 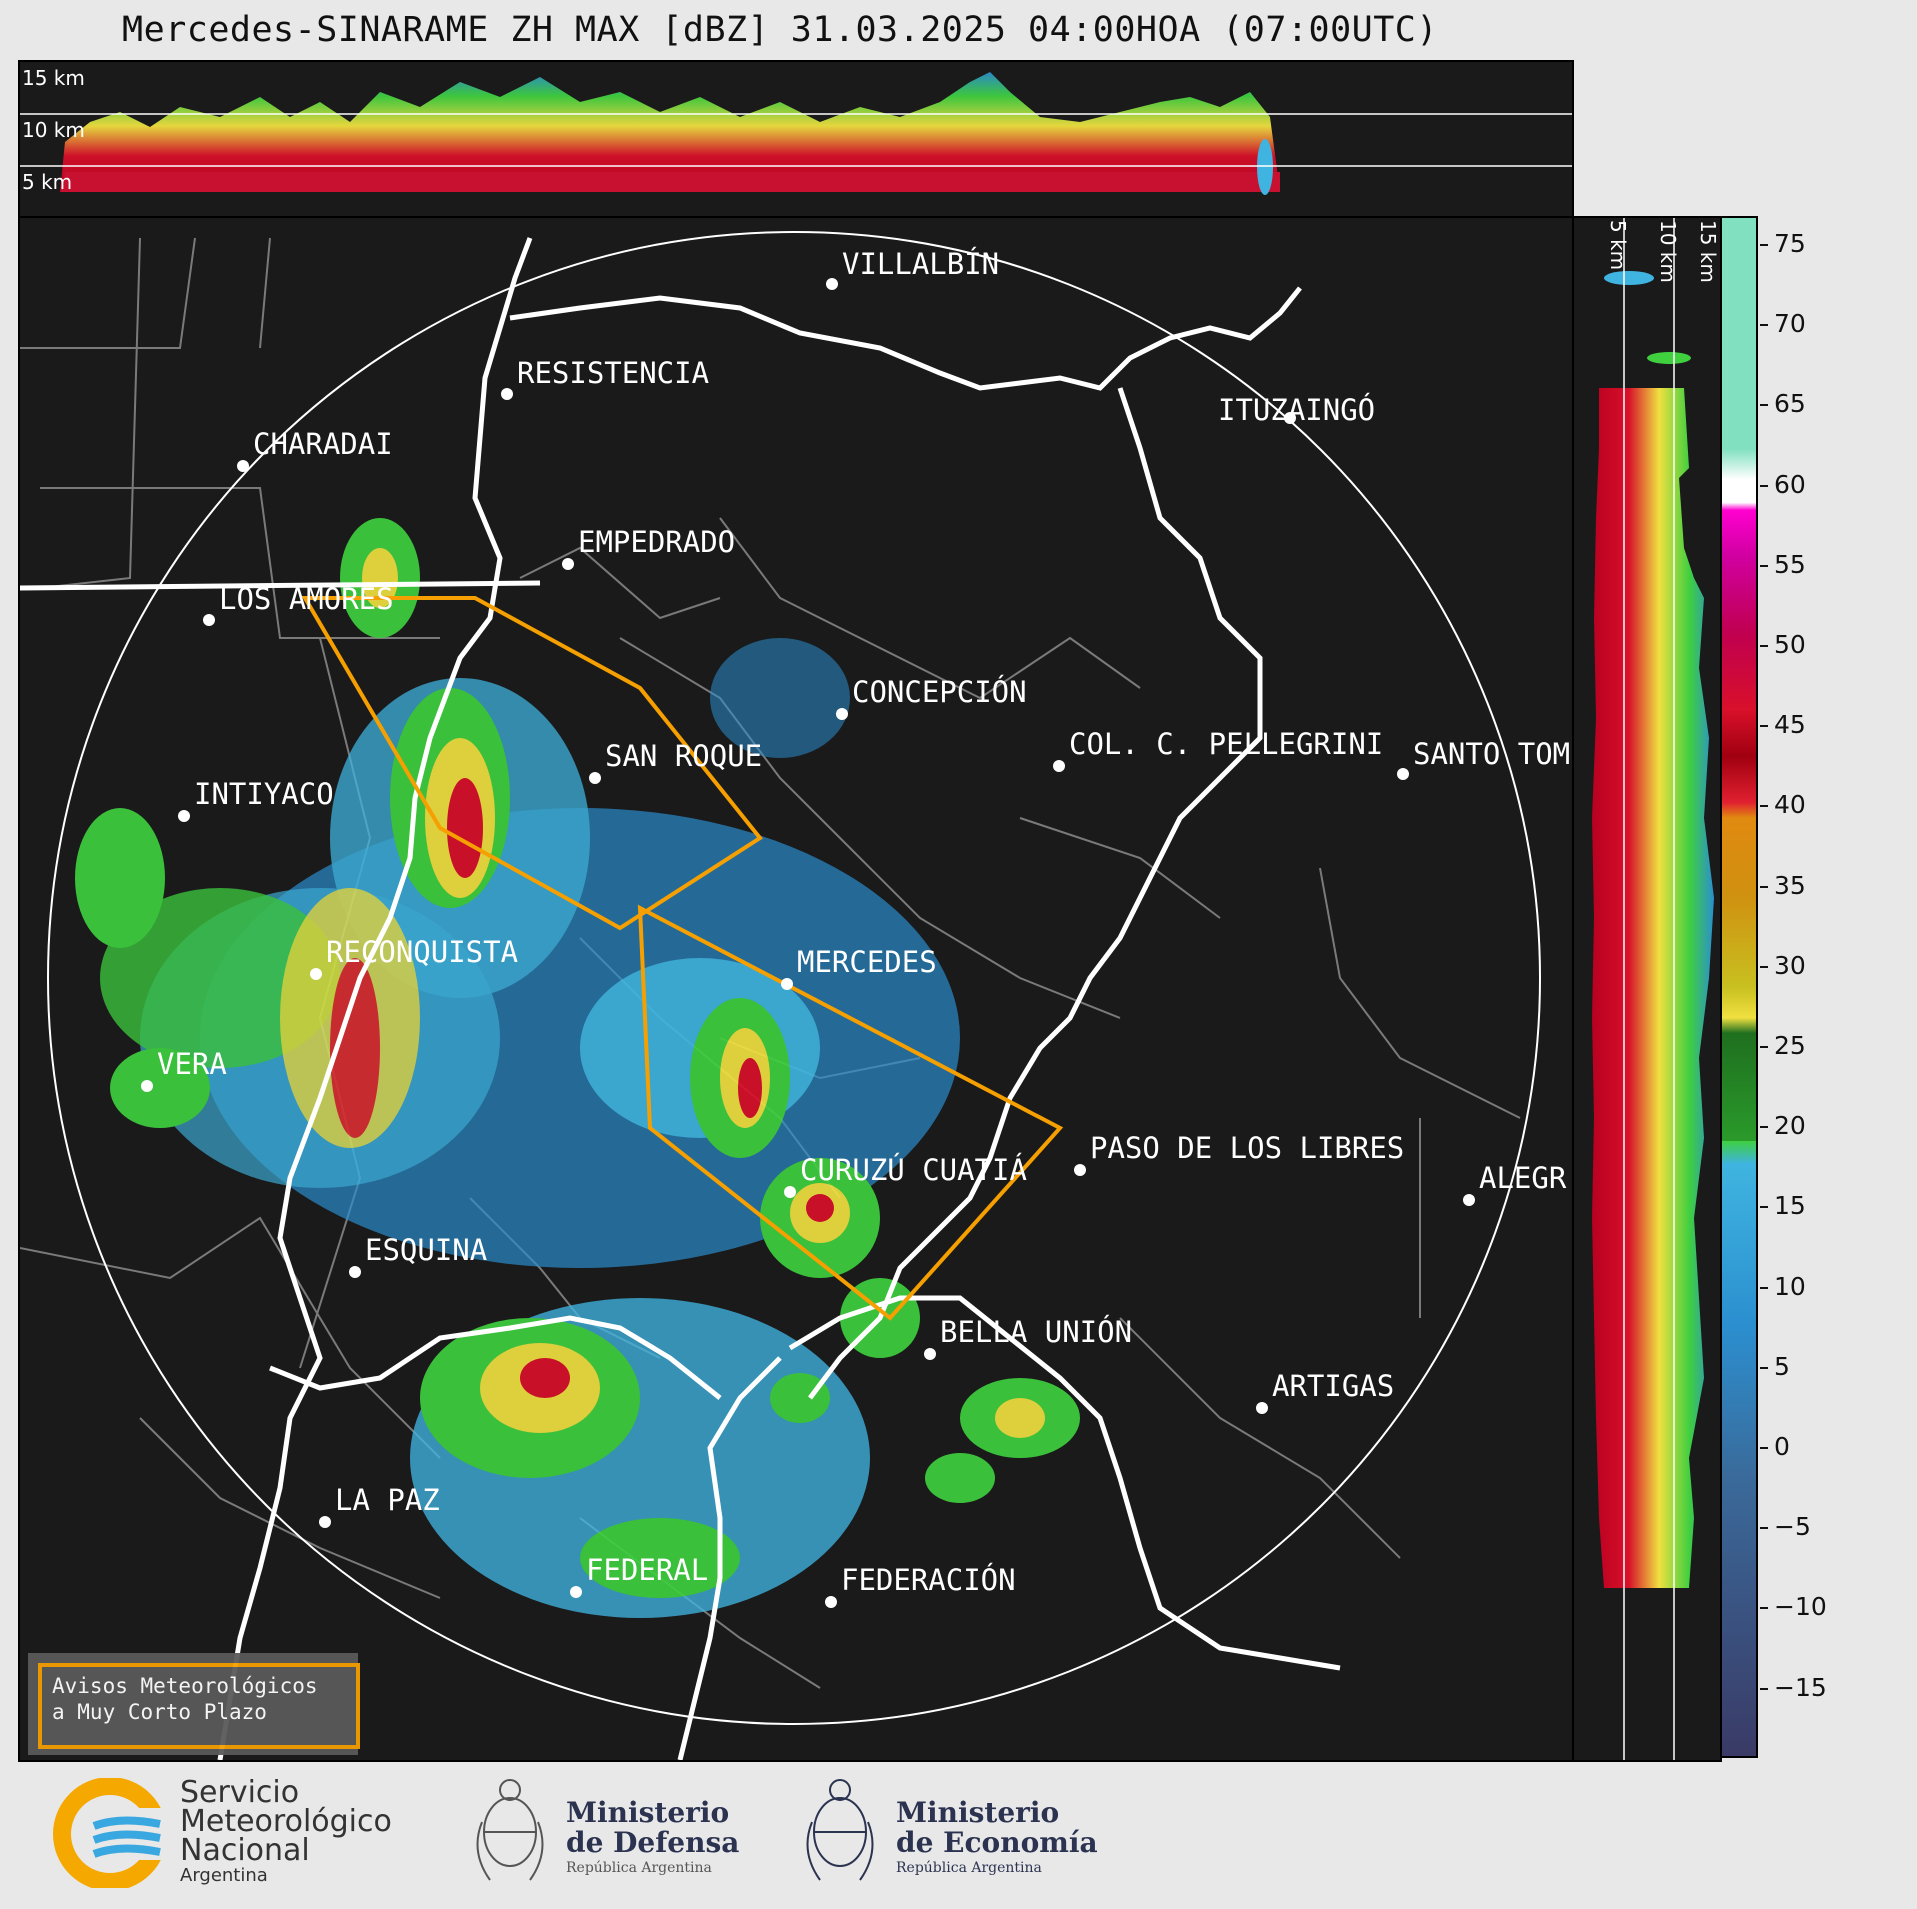 I want to click on svg-text: VERA, so click(x=192, y=1064).